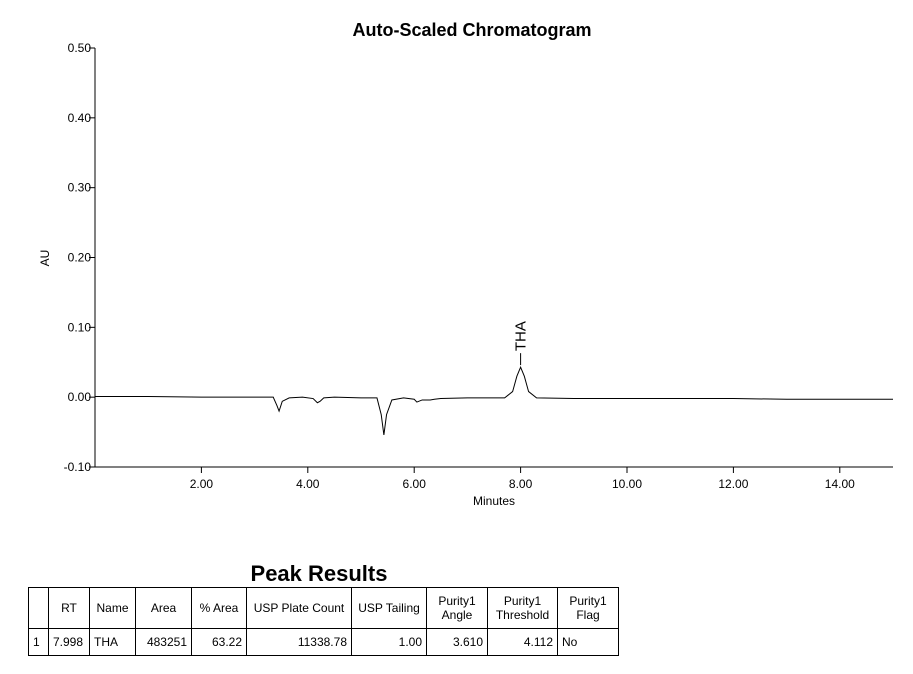 This screenshot has height=674, width=913. Describe the element at coordinates (457, 608) in the screenshot. I see `column-header: Purity1 Angle` at that location.